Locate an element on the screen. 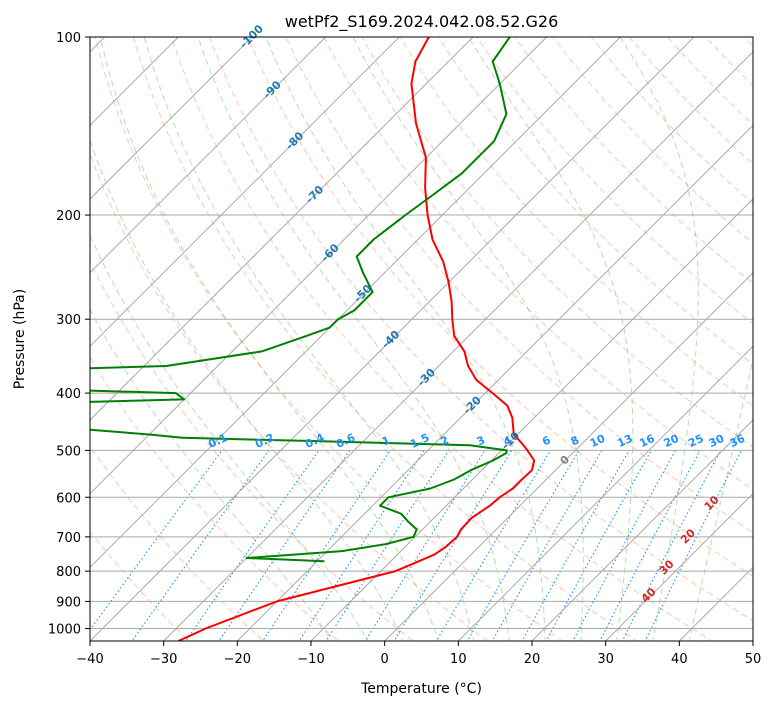 The height and width of the screenshot is (712, 775). x-tick-label: −20 is located at coordinates (237, 659).